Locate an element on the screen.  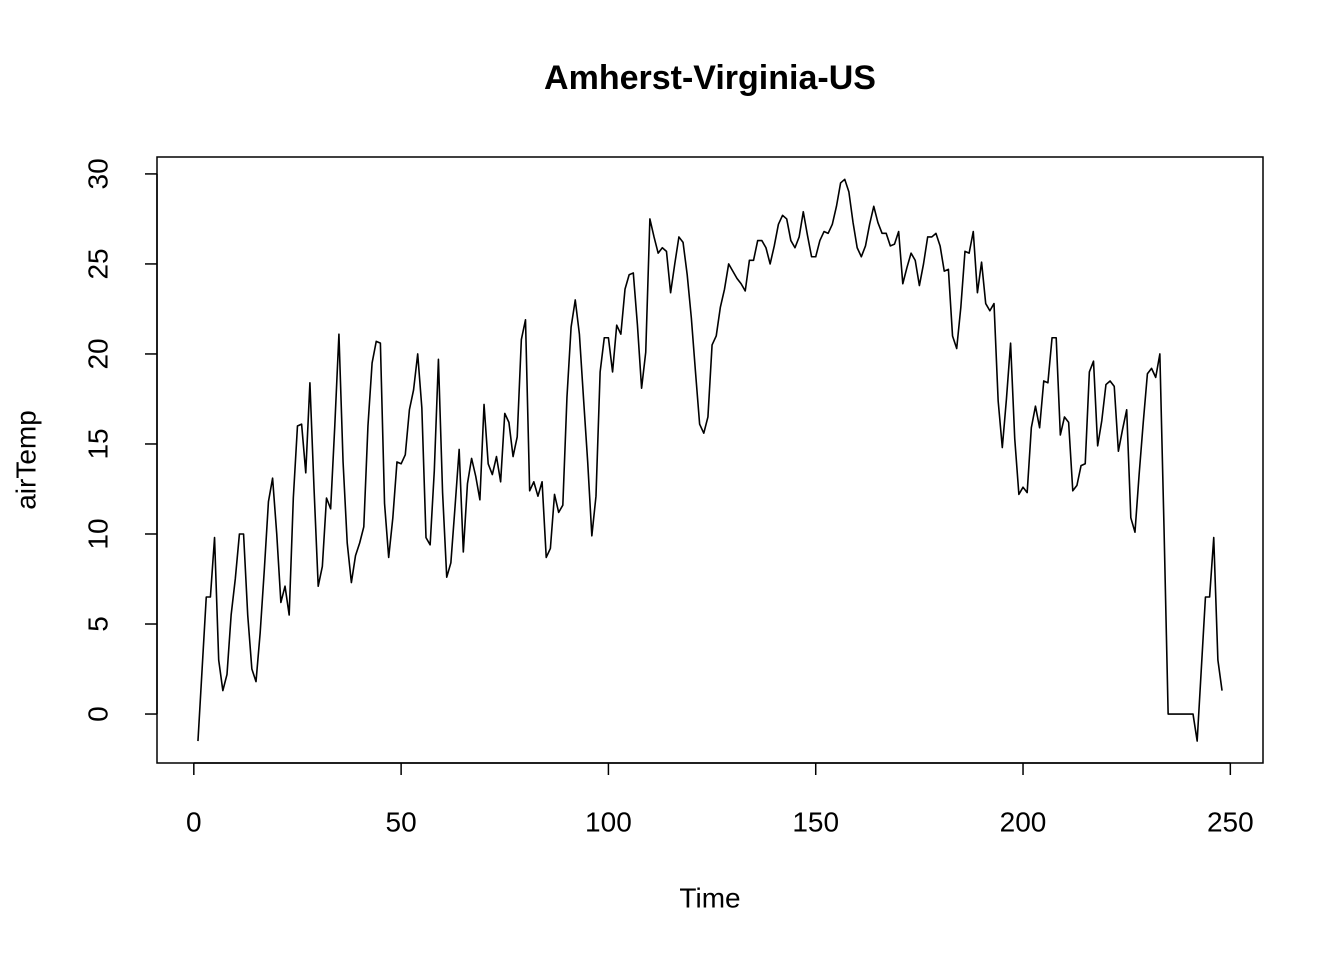
y-tick-label: 0 is located at coordinates (97, 714).